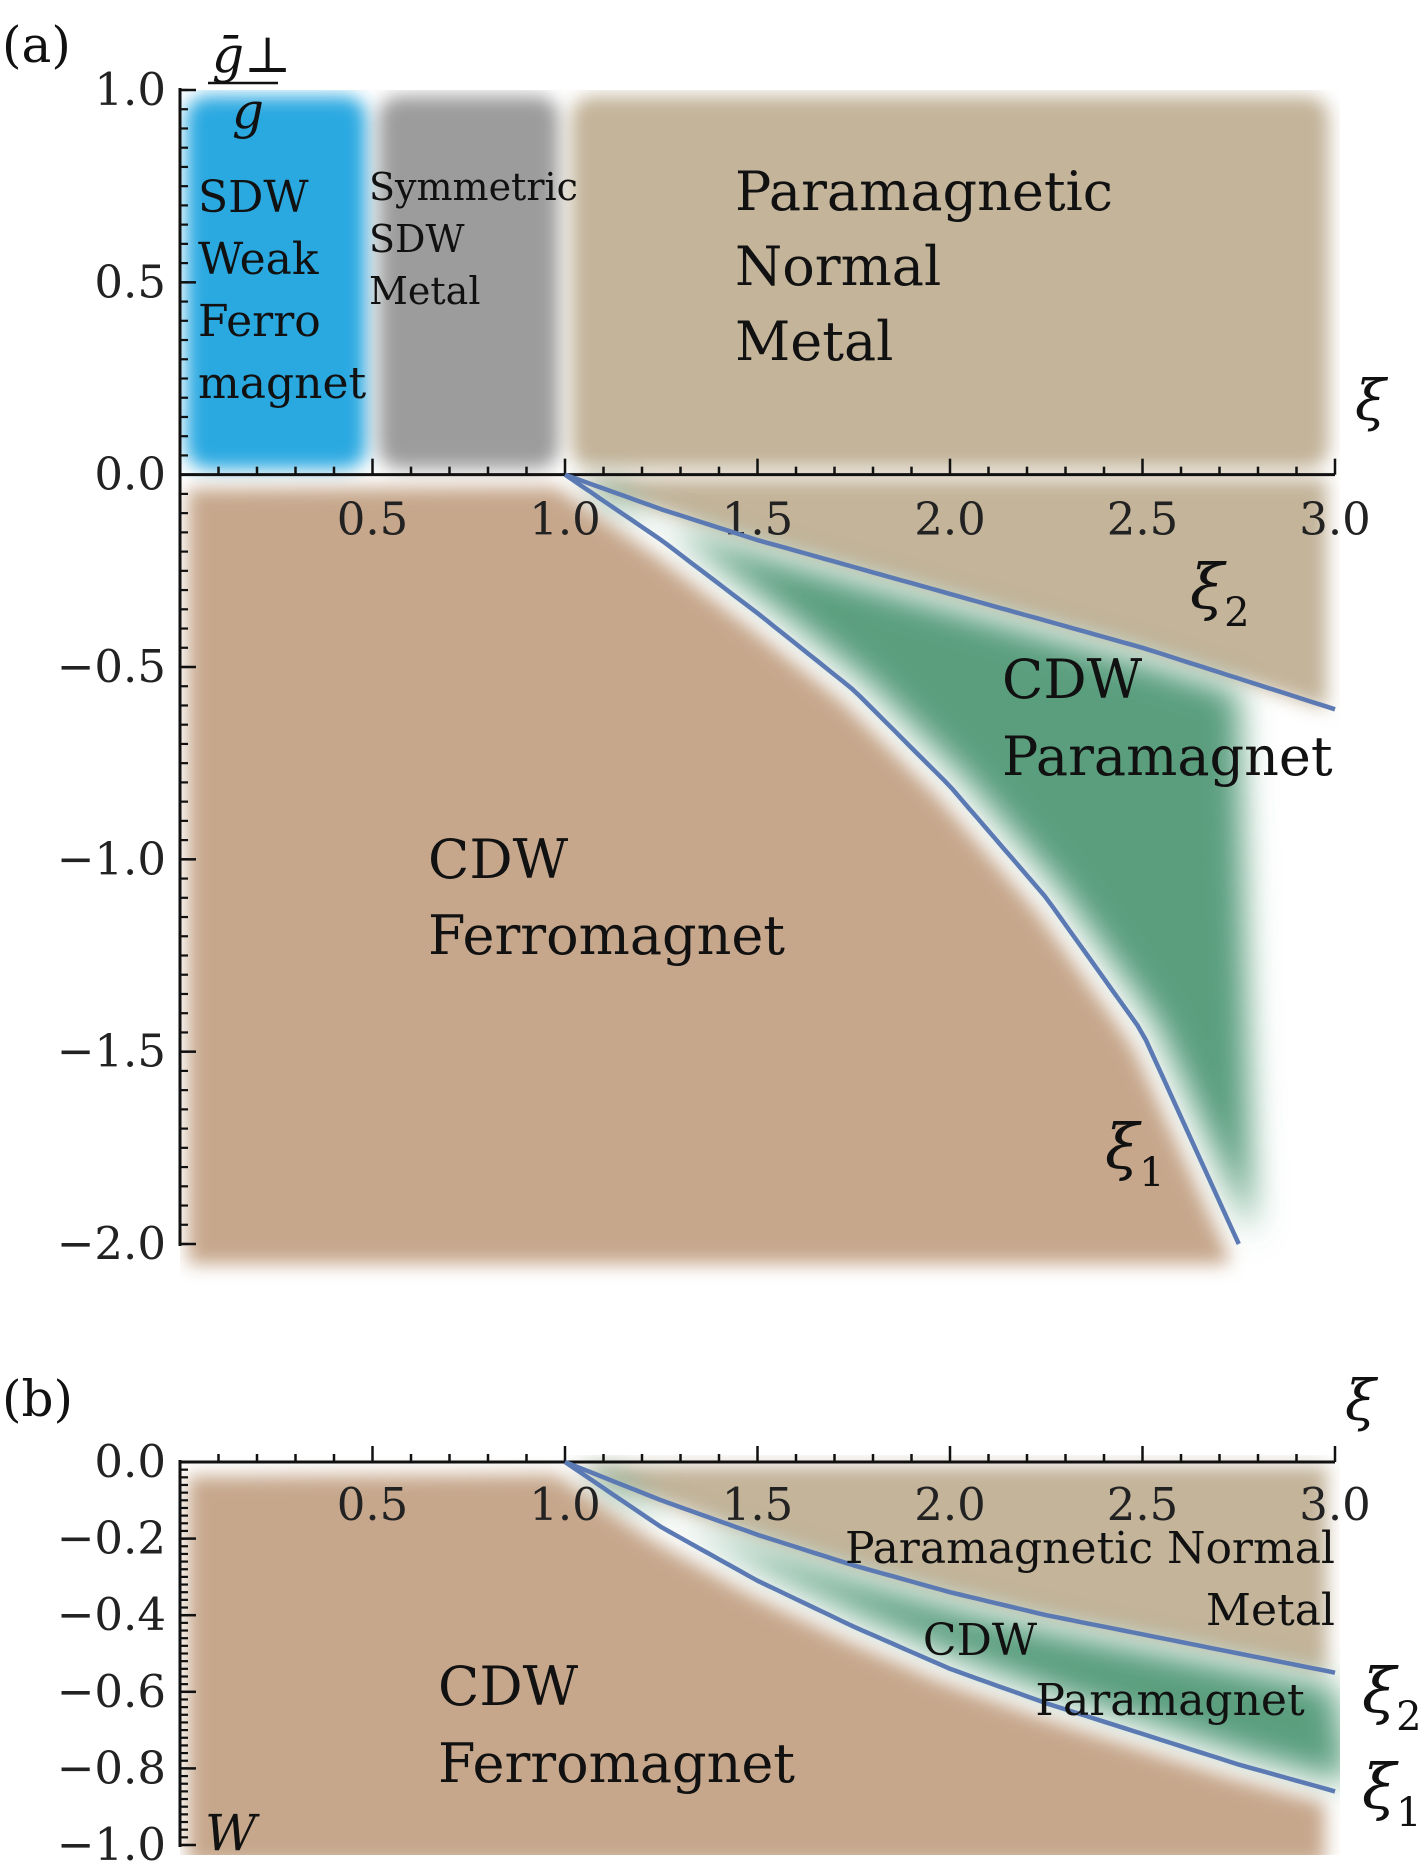 Image resolution: width=1428 pixels, height=1864 pixels. I want to click on a-region-label-paramagnetic-normal-metal: Paramagnetic, so click(924, 191).